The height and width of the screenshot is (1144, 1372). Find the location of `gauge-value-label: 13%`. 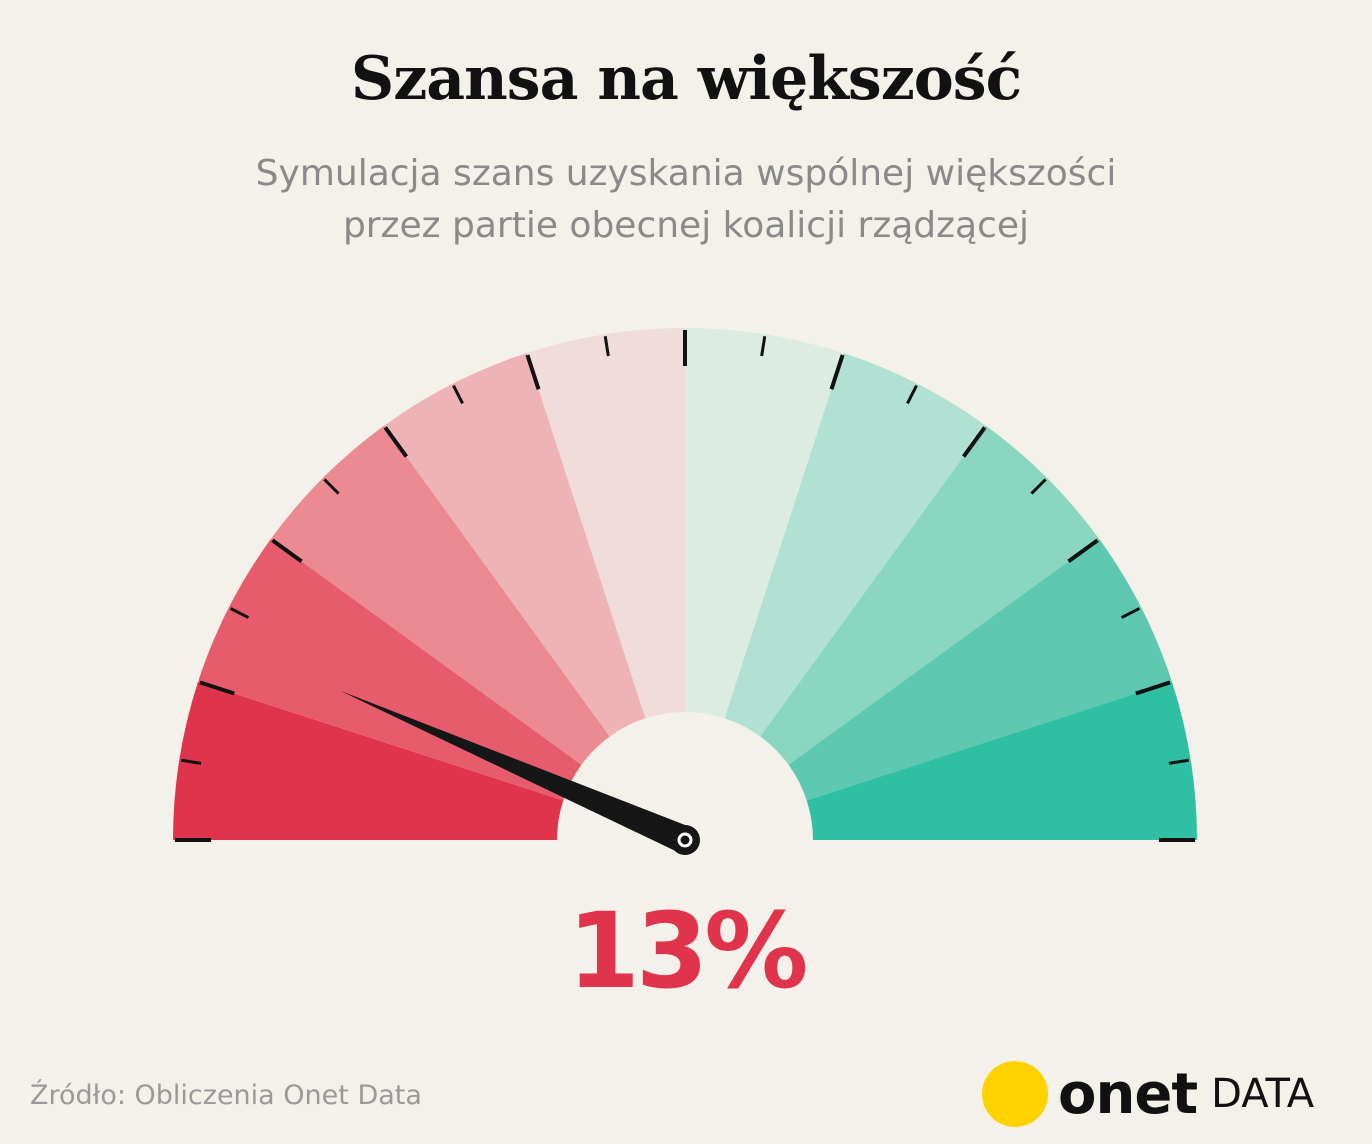

gauge-value-label: 13% is located at coordinates (688, 951).